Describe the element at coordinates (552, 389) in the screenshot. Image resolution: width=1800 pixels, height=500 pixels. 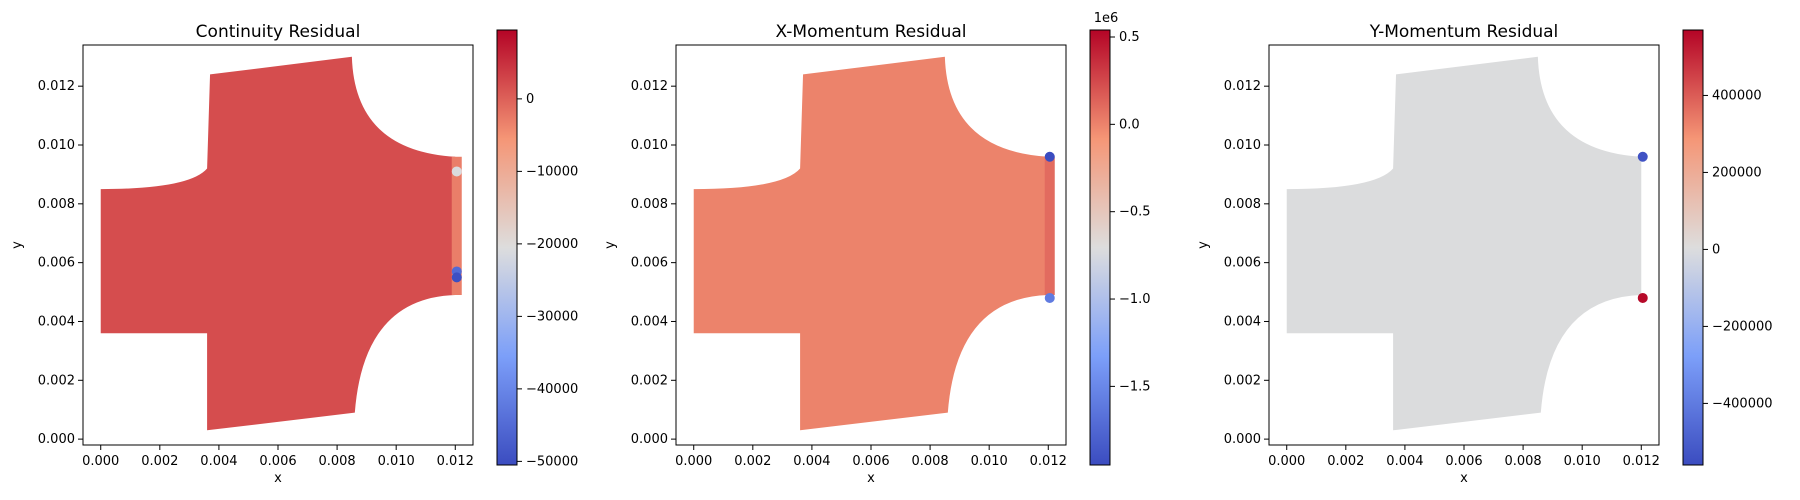
I see `colorbar-tick-label: −40000` at that location.